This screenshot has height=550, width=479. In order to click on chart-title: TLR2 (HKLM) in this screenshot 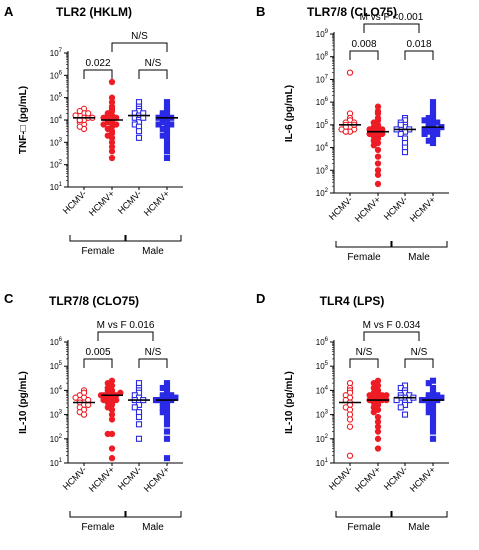, I will do `click(94, 12)`.